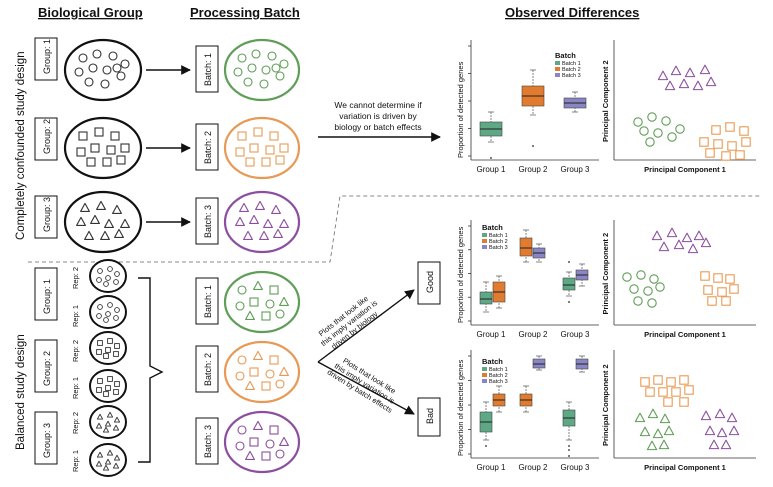  What do you see at coordinates (47, 368) in the screenshot?
I see `group-label: Group: 2` at bounding box center [47, 368].